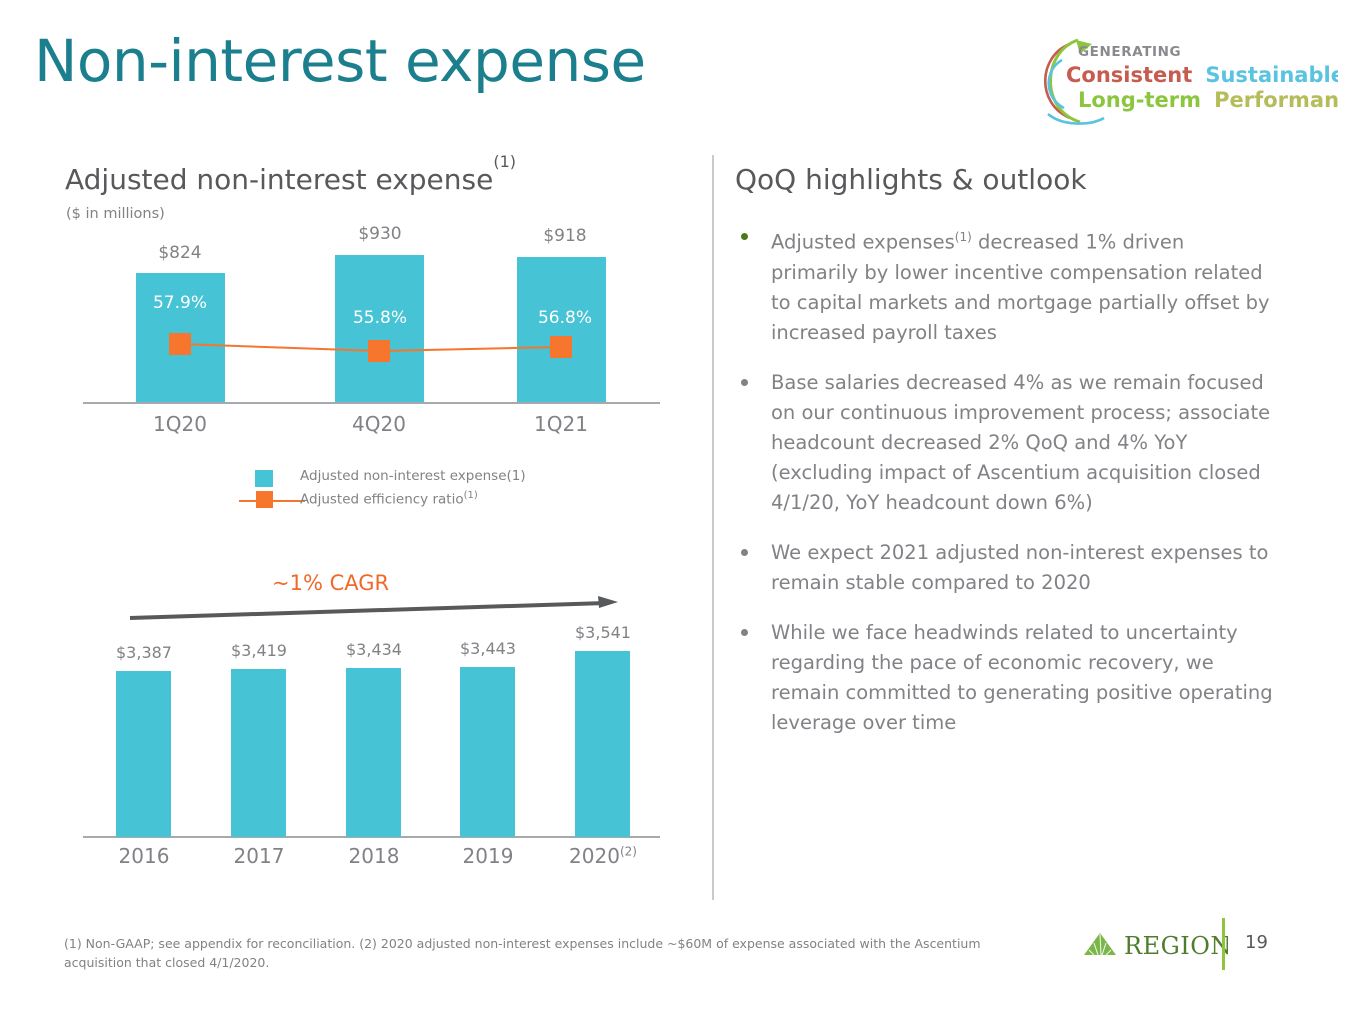  Describe the element at coordinates (564, 318) in the screenshot. I see `chart1-ratio-label-1q21: 56.8%` at that location.